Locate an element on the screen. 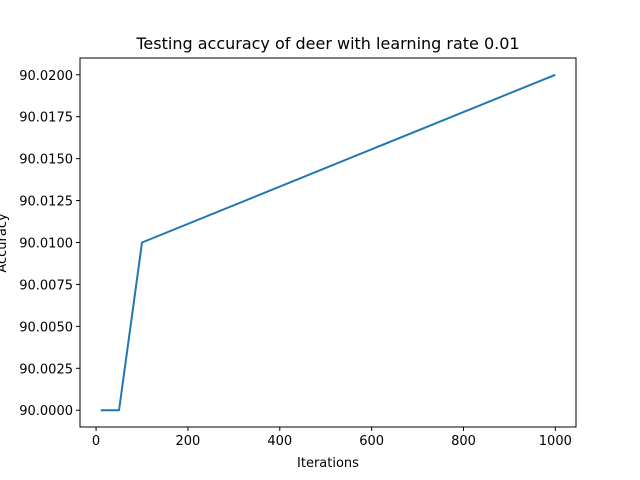 Image resolution: width=640 pixels, height=480 pixels. y-tick-label: 90.0200 is located at coordinates (46, 76).